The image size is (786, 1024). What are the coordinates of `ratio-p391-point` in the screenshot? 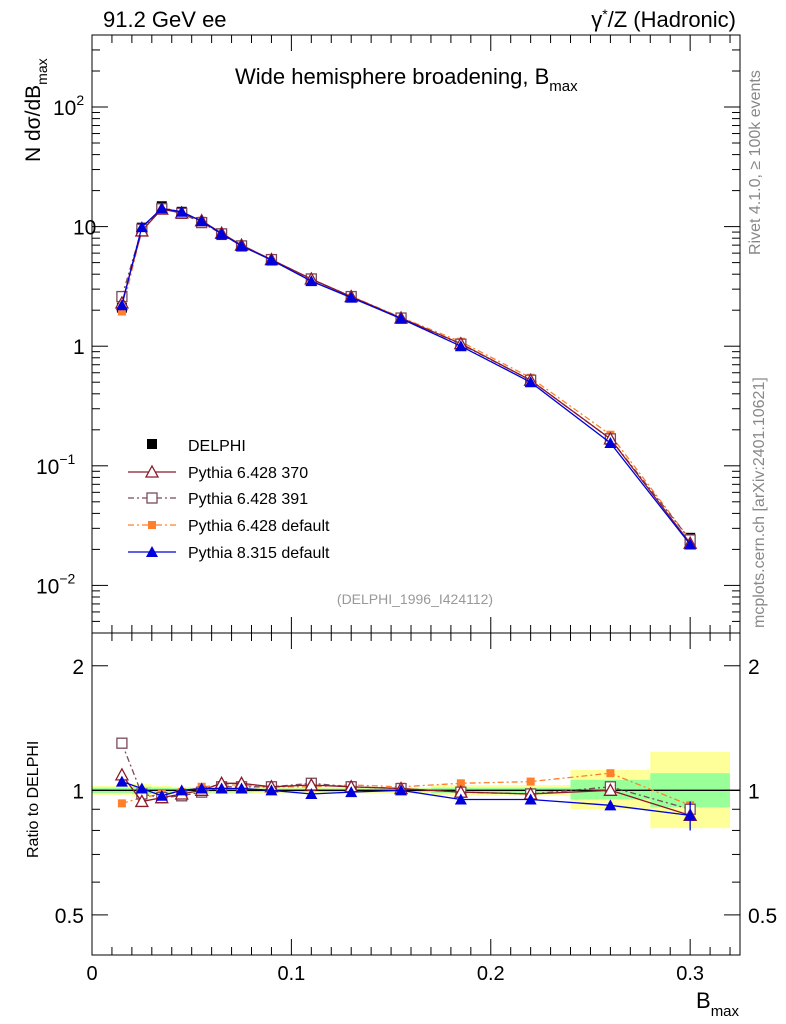 It's located at (122, 743).